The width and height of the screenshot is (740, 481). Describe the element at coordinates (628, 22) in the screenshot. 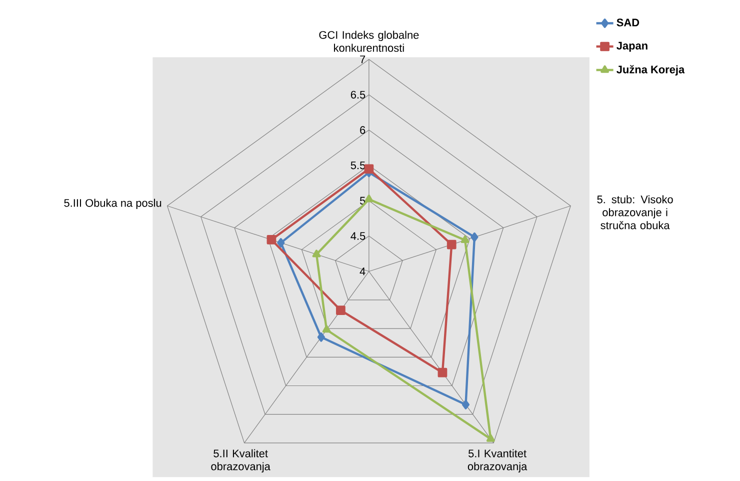

I see `legend-label: SAD` at that location.